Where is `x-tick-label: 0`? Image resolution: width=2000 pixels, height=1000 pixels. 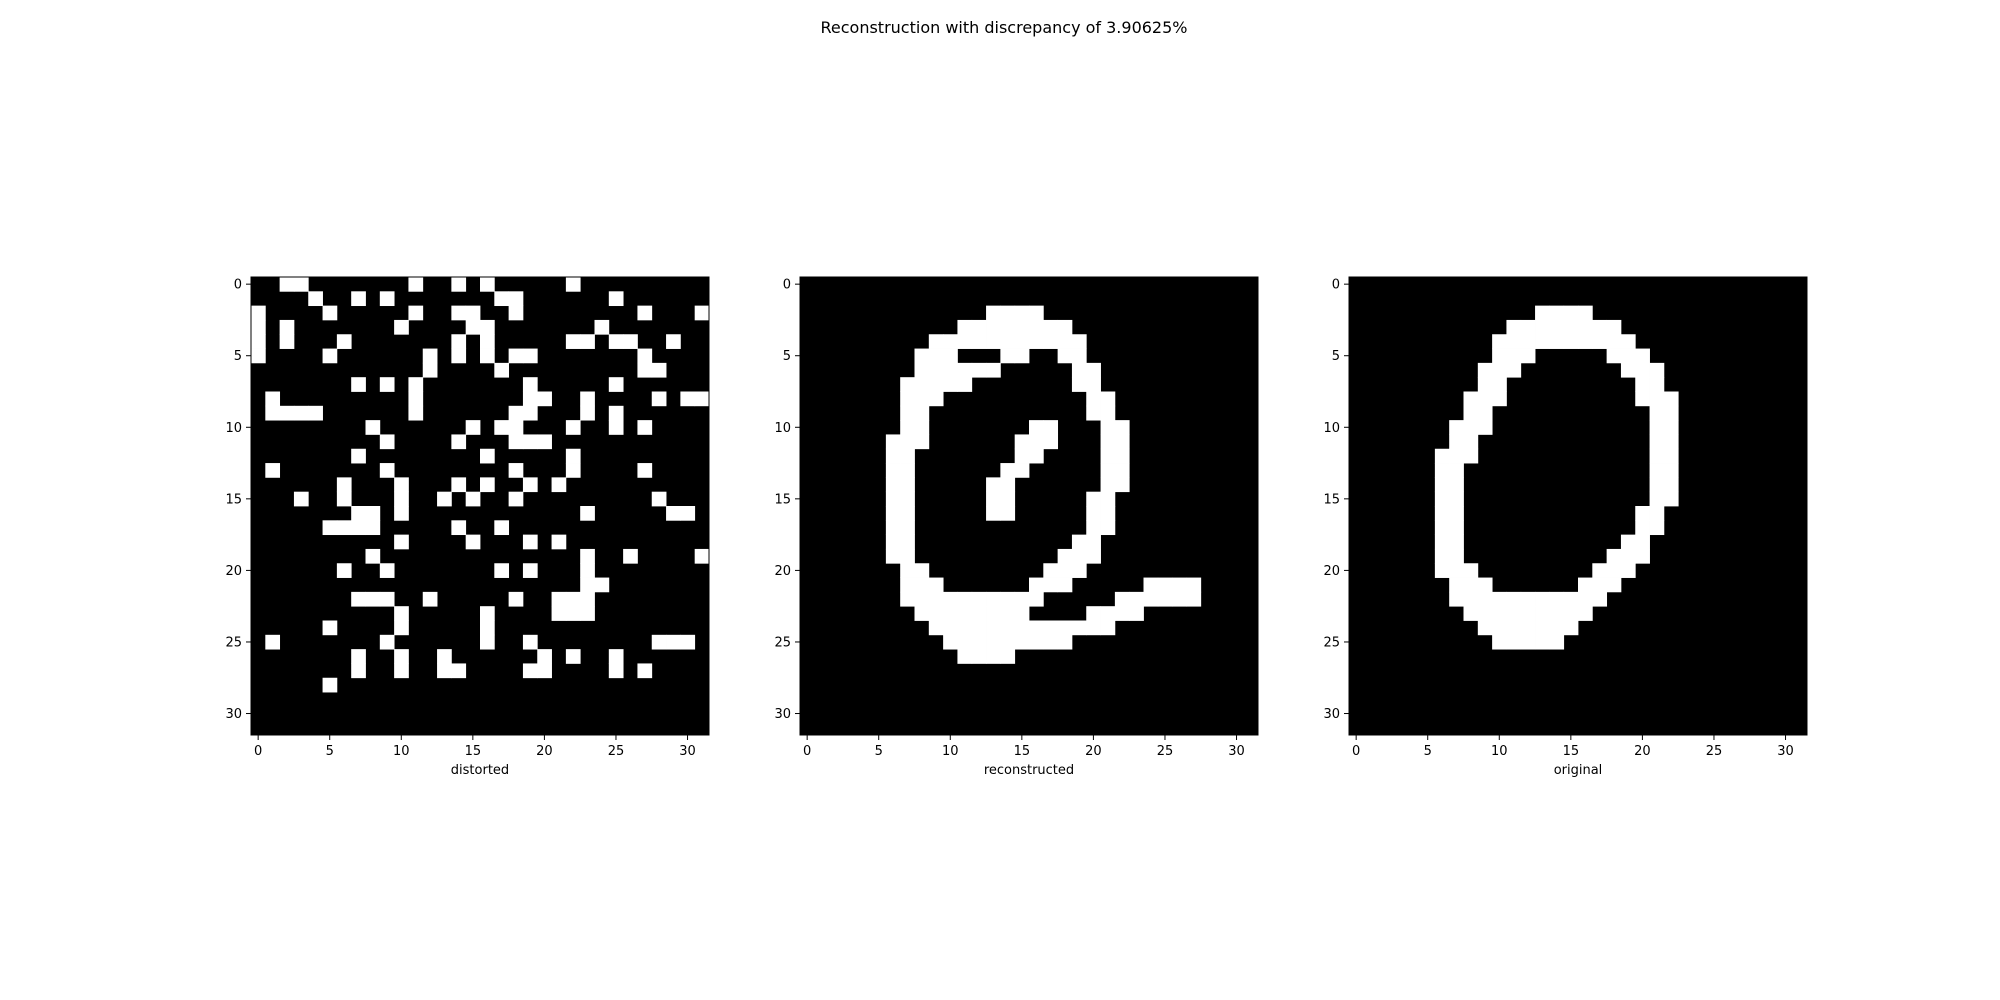
x-tick-label: 0 is located at coordinates (1356, 751).